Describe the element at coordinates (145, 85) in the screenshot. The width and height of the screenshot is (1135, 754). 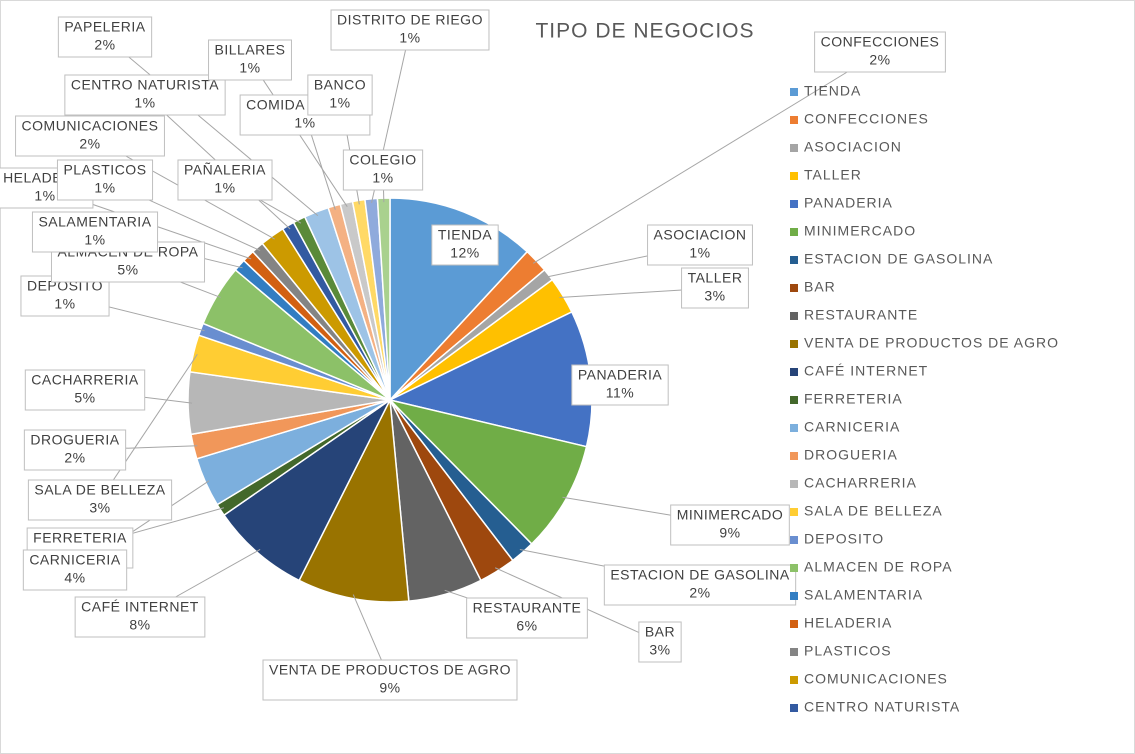
I see `data-label-name: CENTRO NATURISTA` at that location.